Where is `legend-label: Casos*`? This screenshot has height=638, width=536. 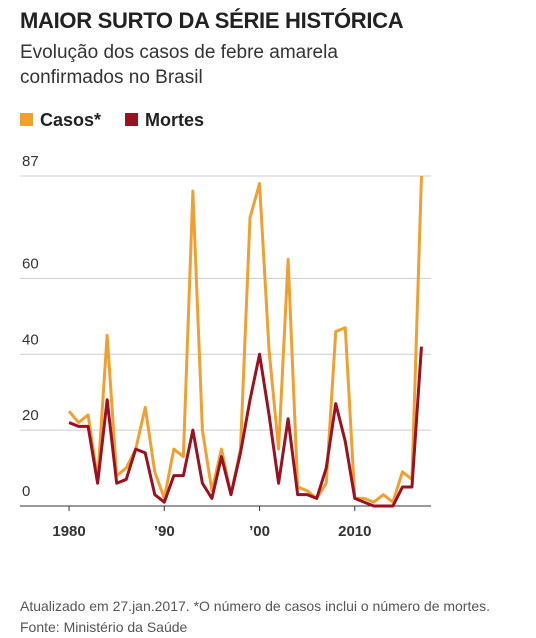
legend-label: Casos* is located at coordinates (70, 120).